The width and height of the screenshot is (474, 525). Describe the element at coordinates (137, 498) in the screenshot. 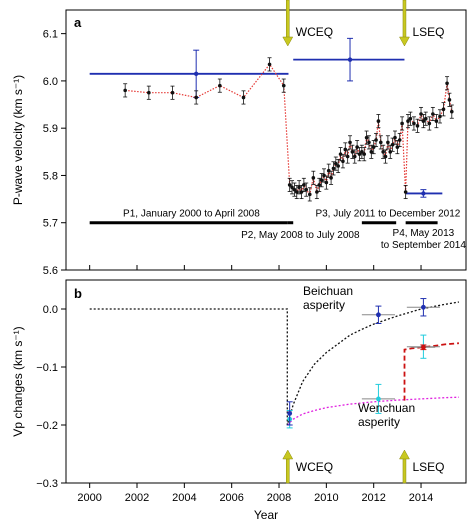

I see `x-tick-label: 2002` at that location.